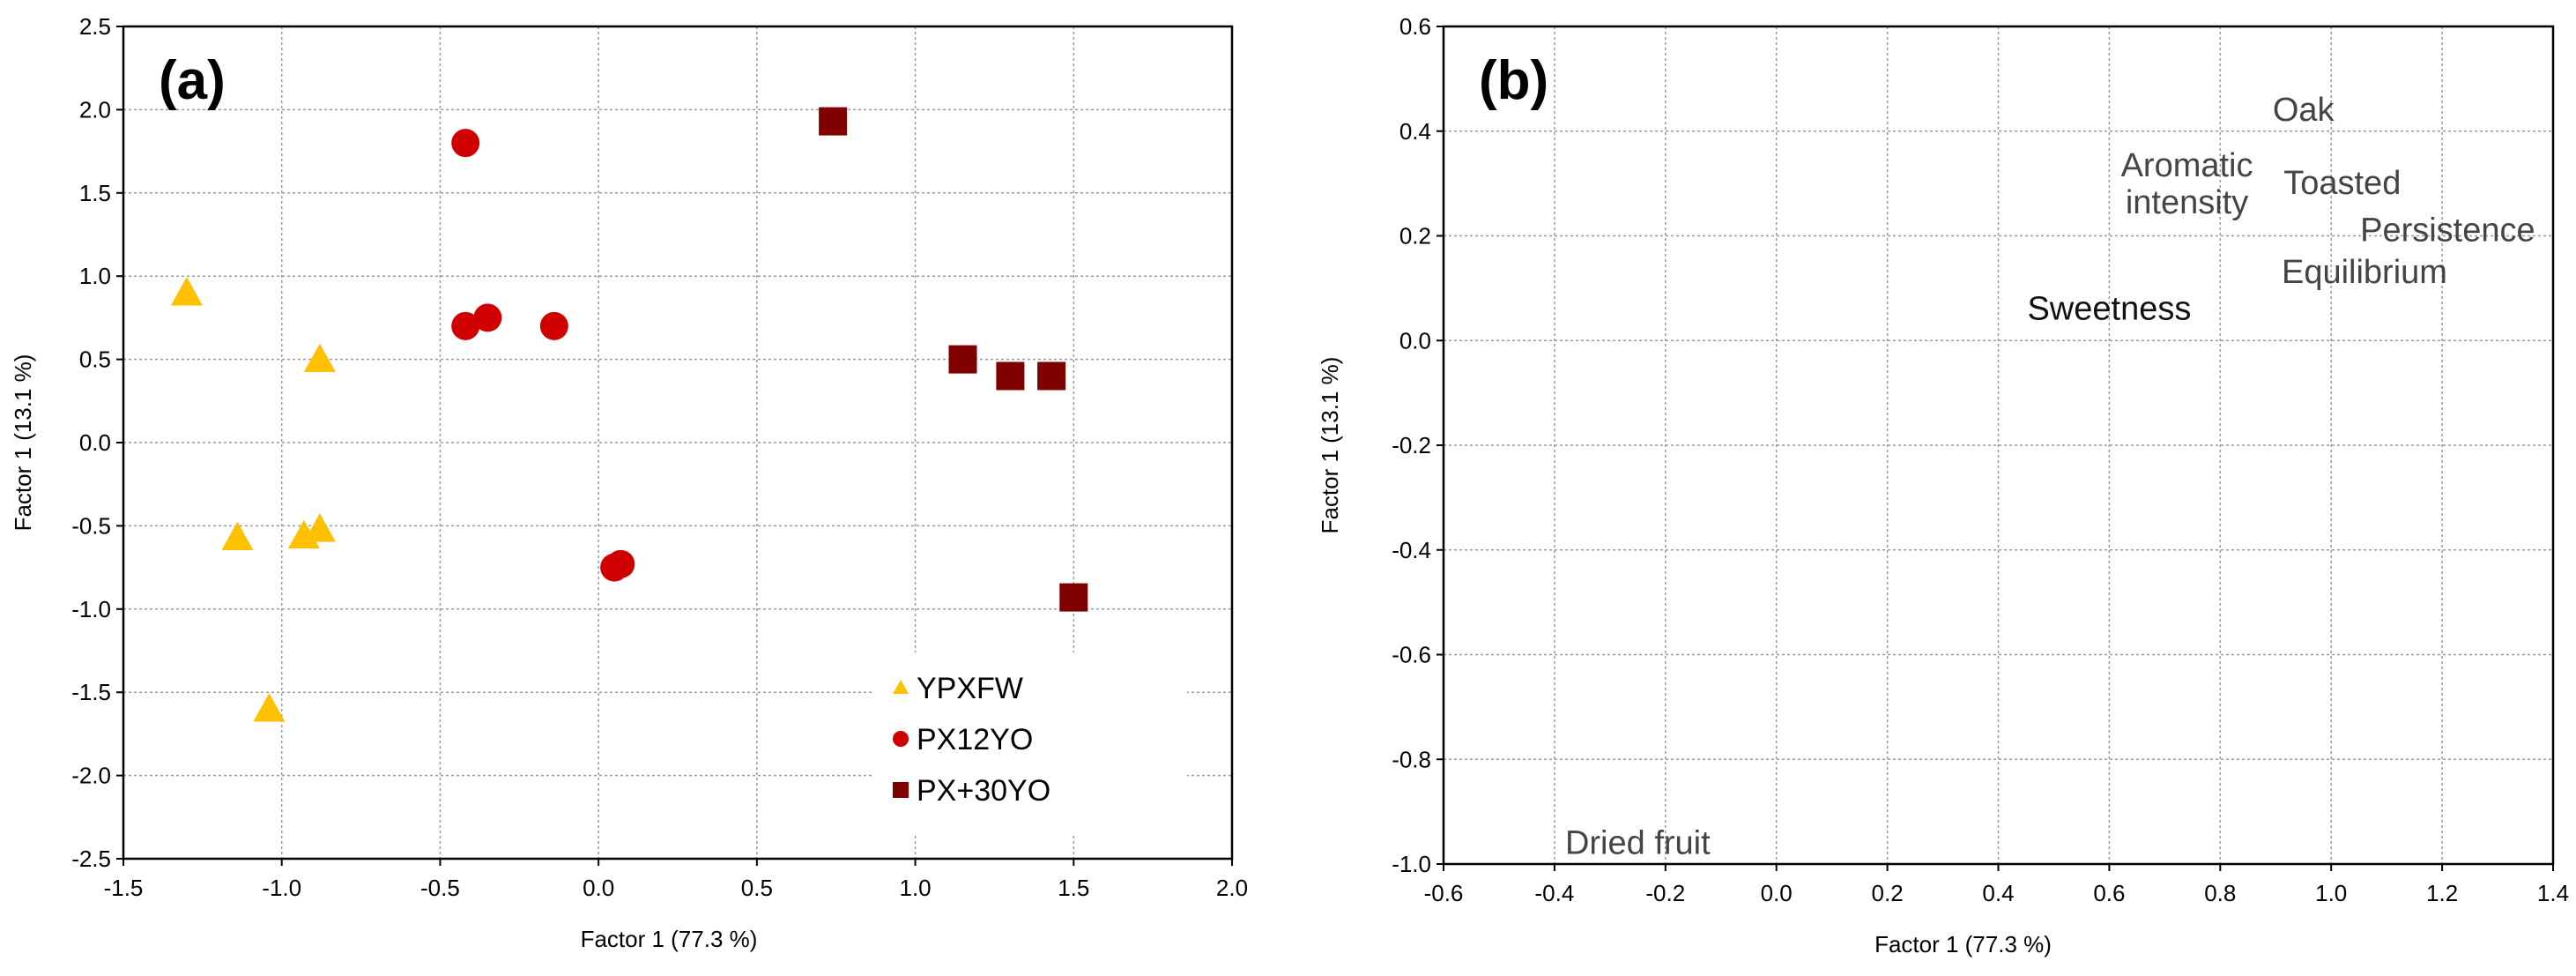 The height and width of the screenshot is (976, 2576). What do you see at coordinates (2187, 165) in the screenshot?
I see `variable-label-line: Aromatic` at bounding box center [2187, 165].